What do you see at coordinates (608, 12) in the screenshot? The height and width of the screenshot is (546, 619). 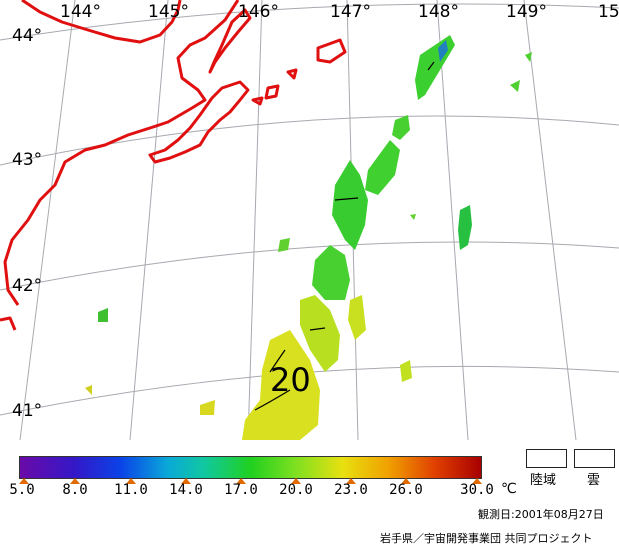 I see `lon-label-150: 15` at bounding box center [608, 12].